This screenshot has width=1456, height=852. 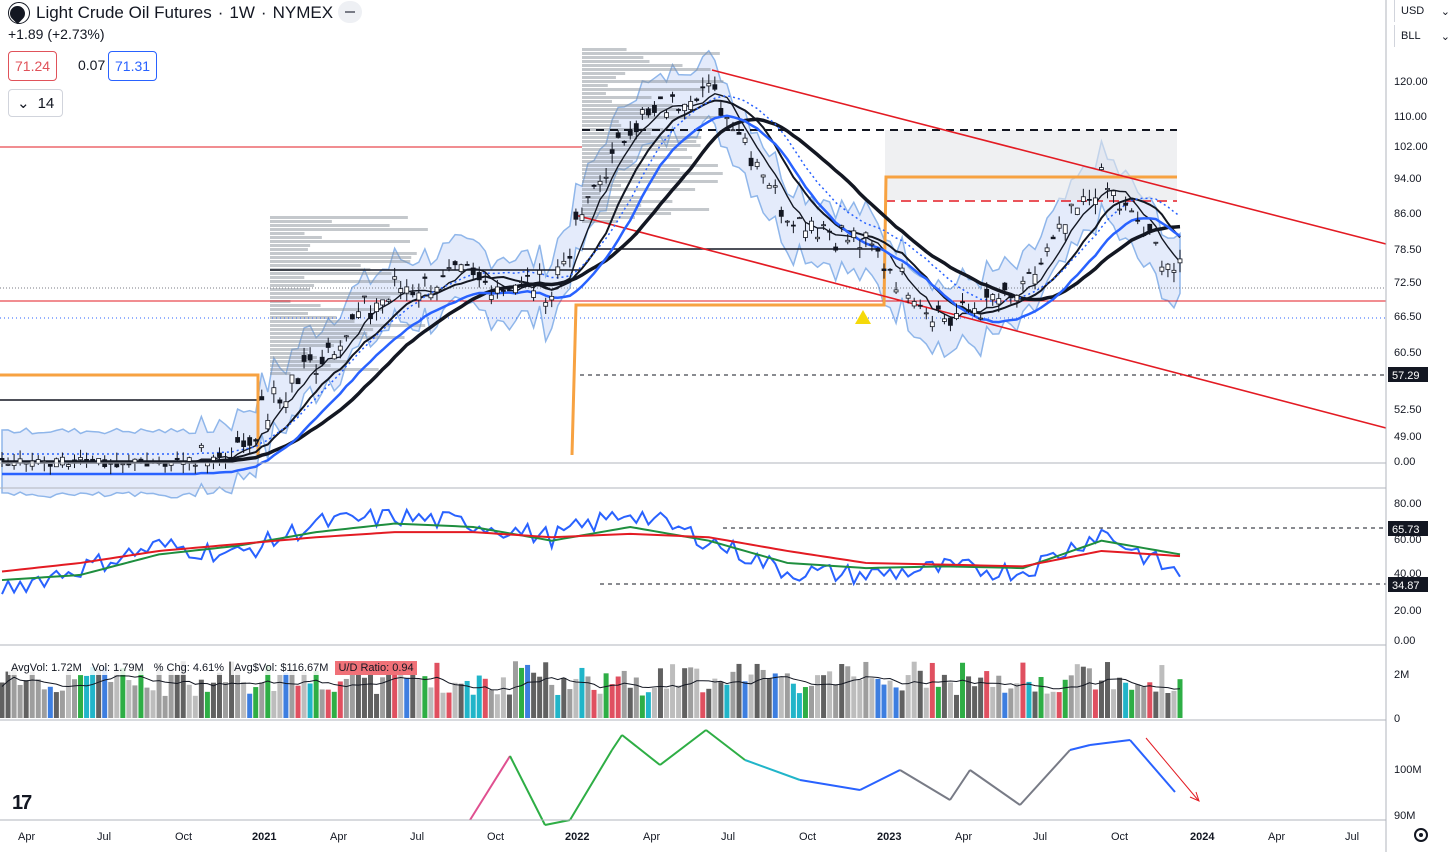 What do you see at coordinates (980, 321) in the screenshot?
I see `channel-lower-line` at bounding box center [980, 321].